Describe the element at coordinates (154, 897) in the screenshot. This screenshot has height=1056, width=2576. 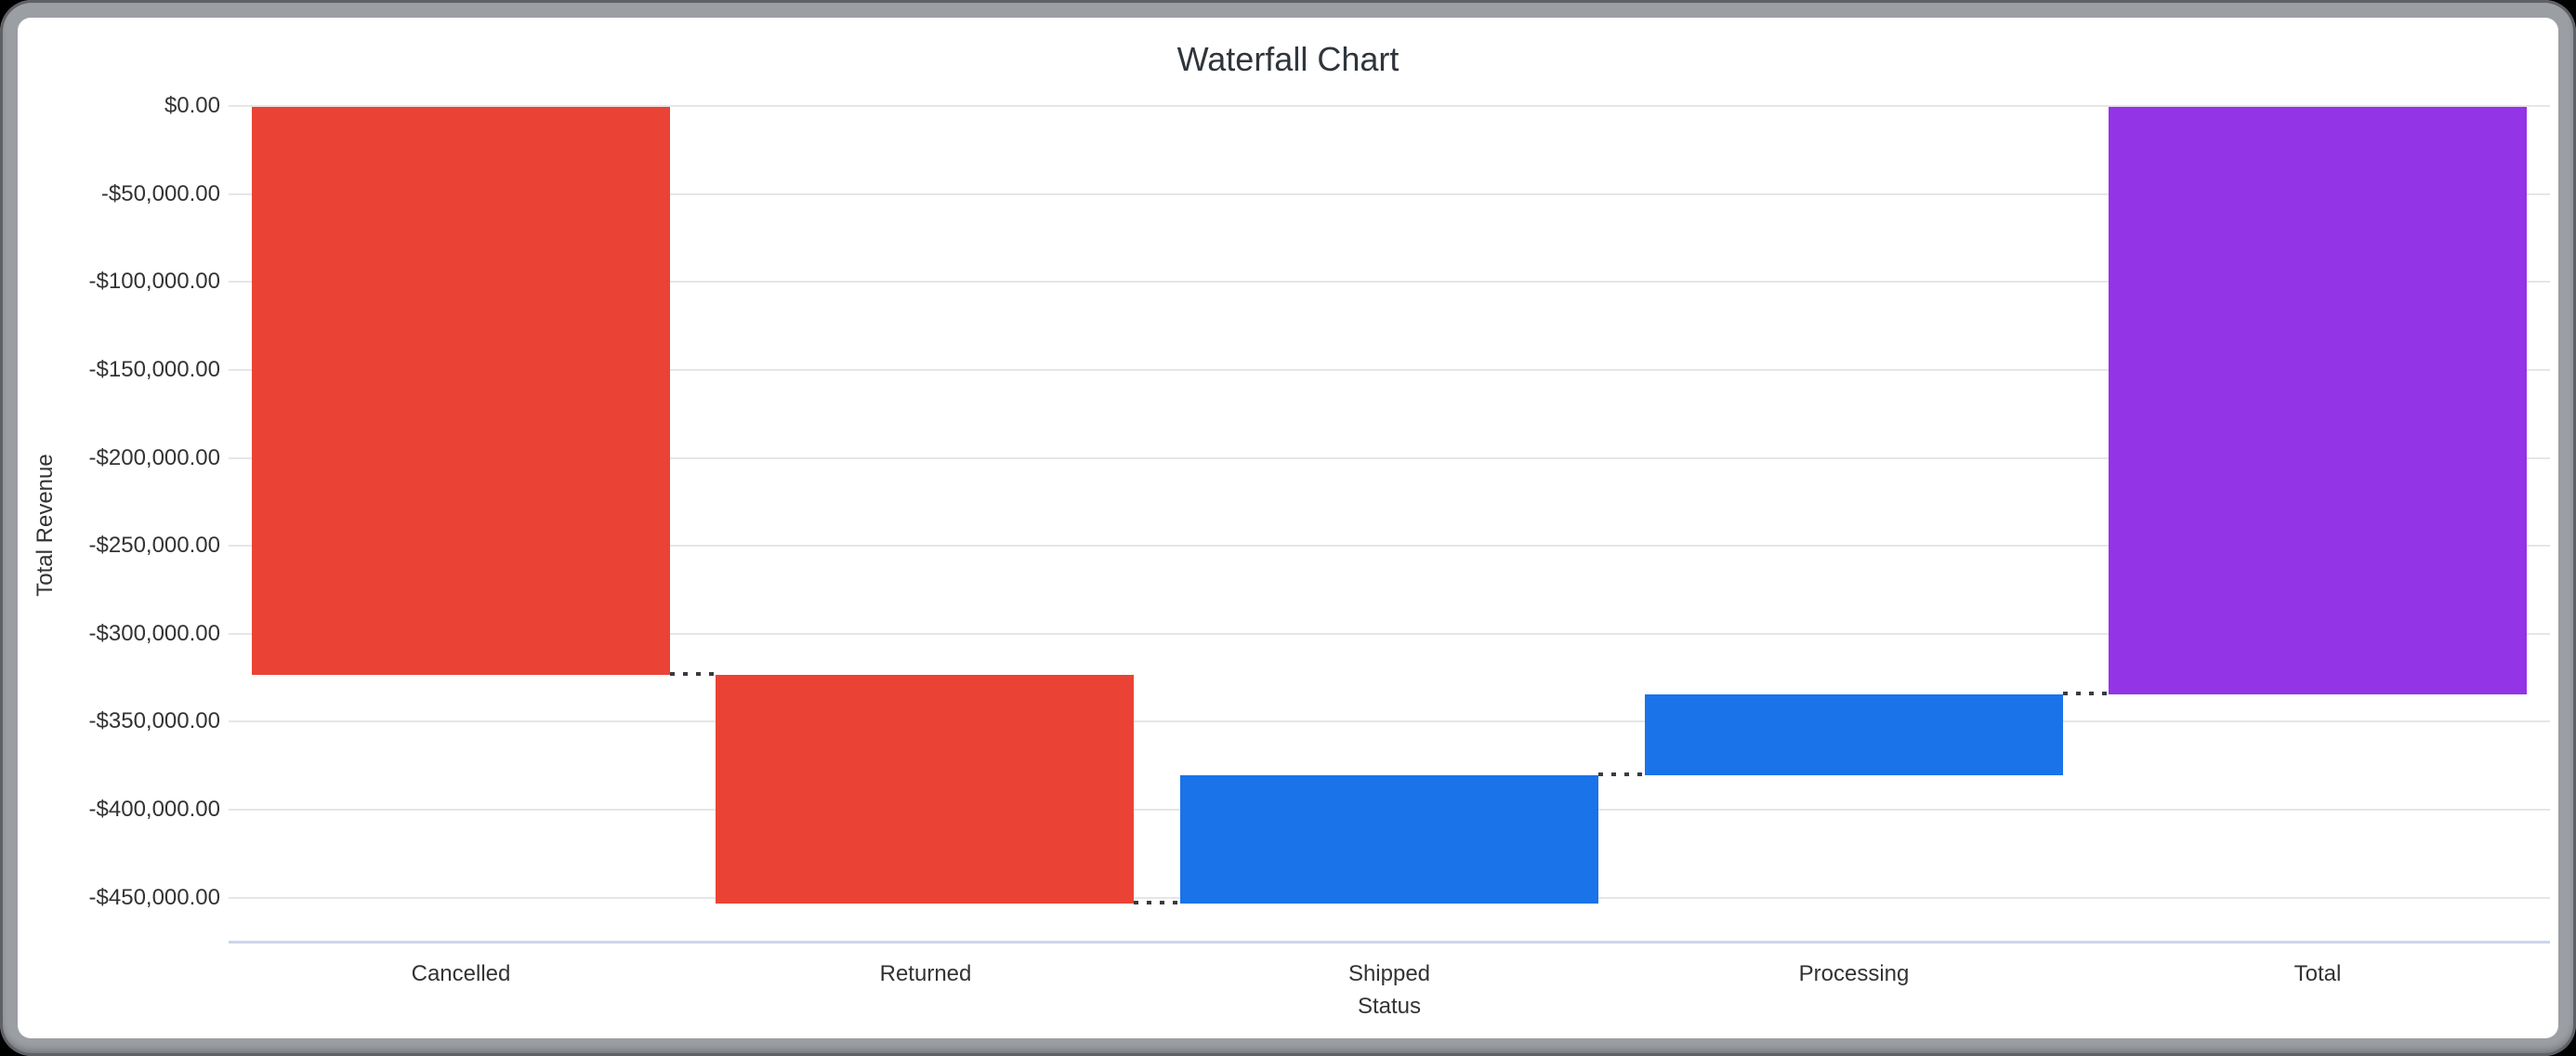
I see `y-tick-label: -$450,000.00` at that location.